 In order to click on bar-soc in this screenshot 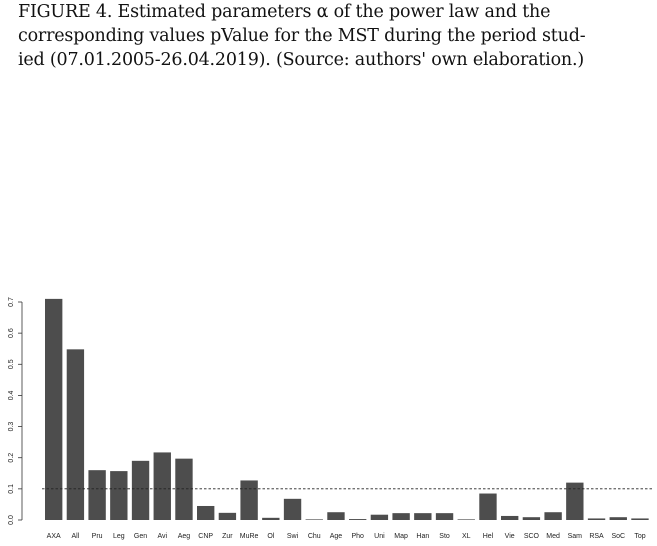, I will do `click(618, 518)`.